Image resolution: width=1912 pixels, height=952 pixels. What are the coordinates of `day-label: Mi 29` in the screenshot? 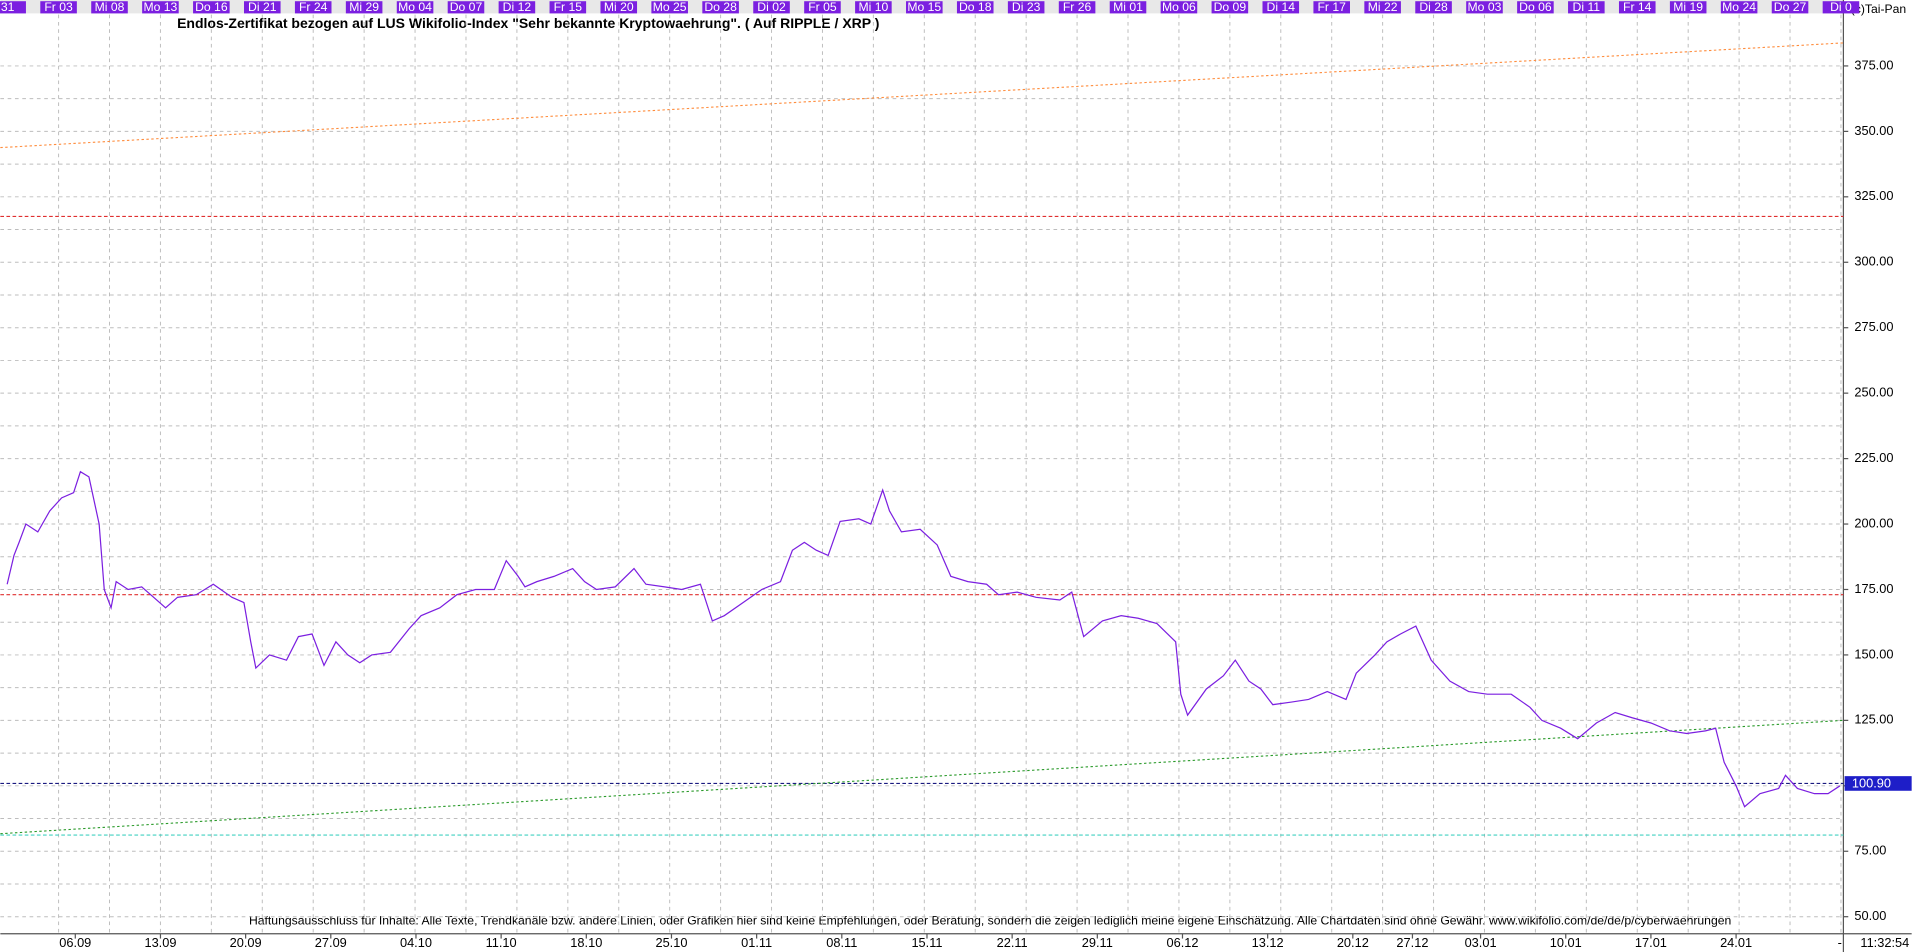 It's located at (364, 7).